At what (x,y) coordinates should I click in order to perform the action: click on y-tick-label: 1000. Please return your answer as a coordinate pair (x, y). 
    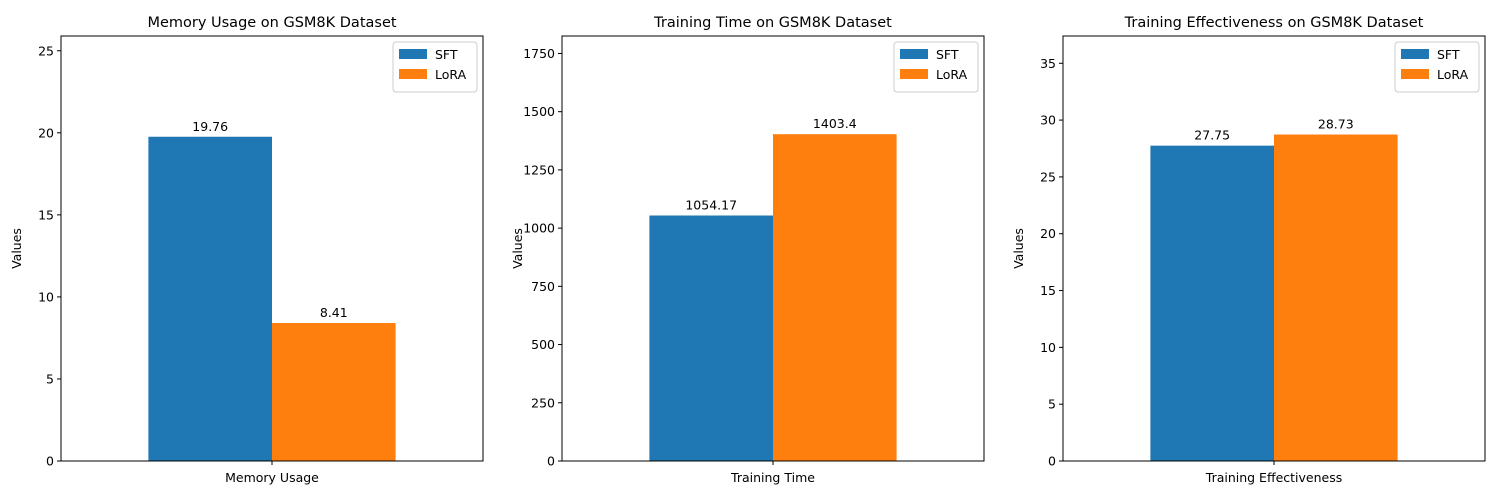
    Looking at the image, I should click on (539, 228).